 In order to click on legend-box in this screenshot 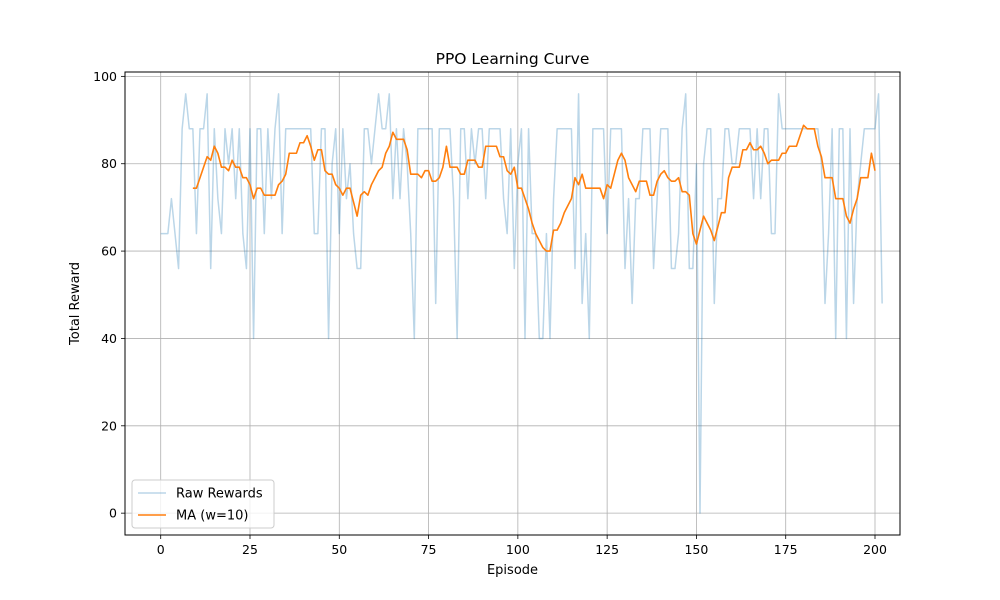, I will do `click(203, 504)`.